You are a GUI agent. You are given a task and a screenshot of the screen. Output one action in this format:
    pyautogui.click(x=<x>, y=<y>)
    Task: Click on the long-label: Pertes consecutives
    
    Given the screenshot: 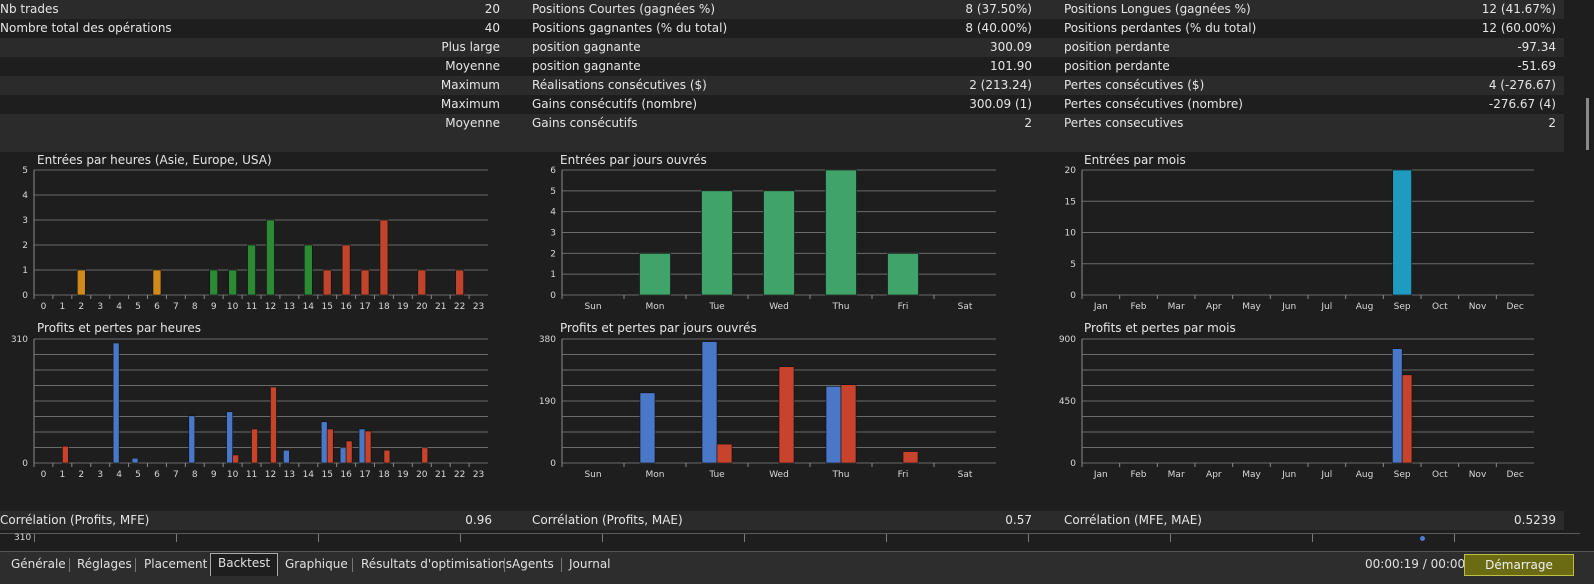 What is the action you would take?
    pyautogui.click(x=1124, y=123)
    